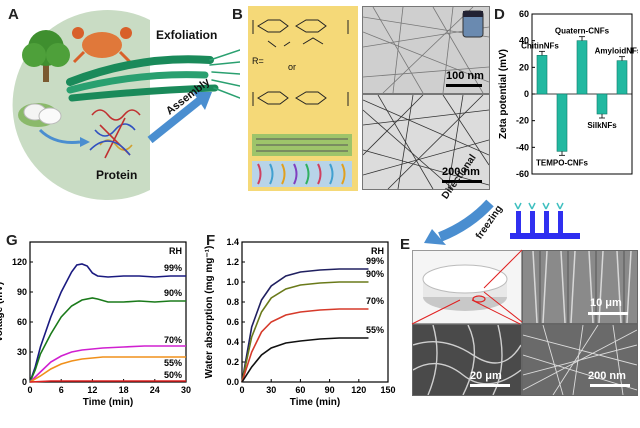  Describe the element at coordinates (465, 76) in the screenshot. I see `scale-text-top: 100 nm` at that location.